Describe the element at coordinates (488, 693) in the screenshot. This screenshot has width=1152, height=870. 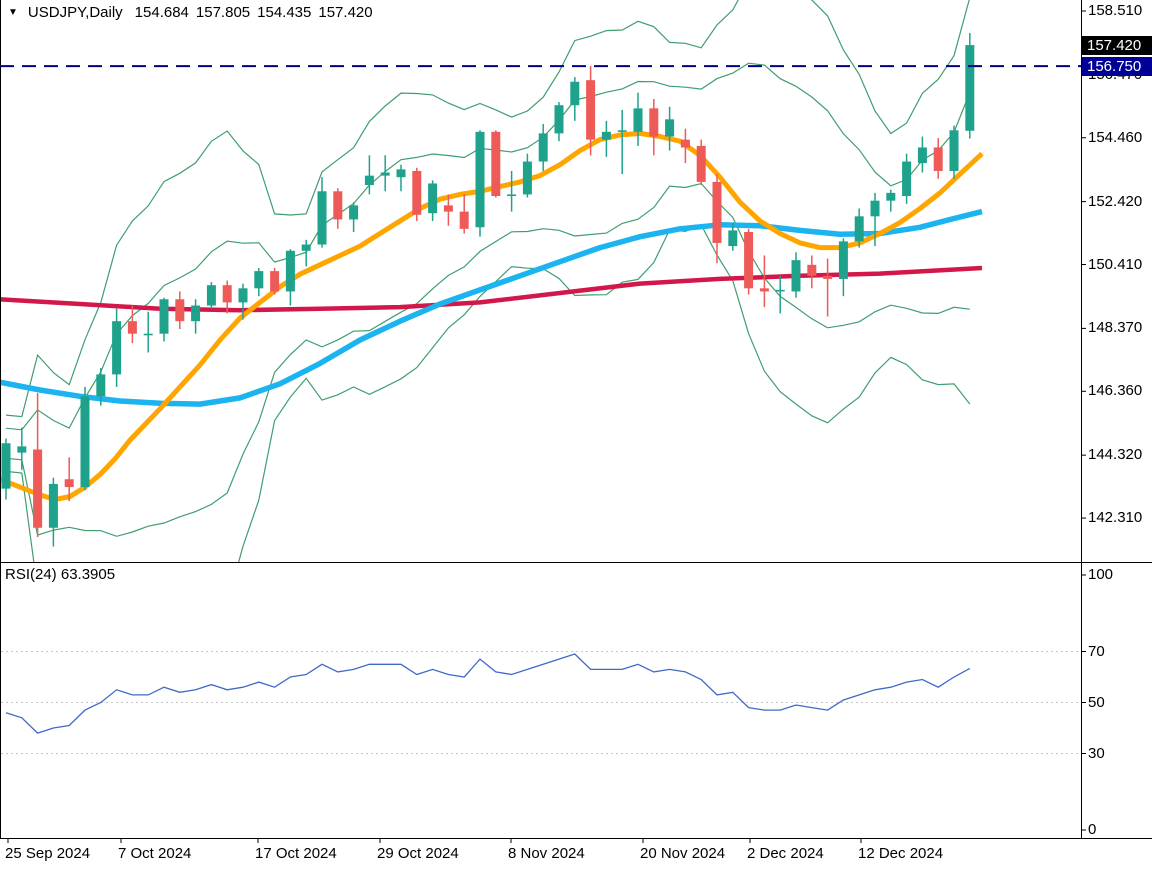
I see `rsi-line` at that location.